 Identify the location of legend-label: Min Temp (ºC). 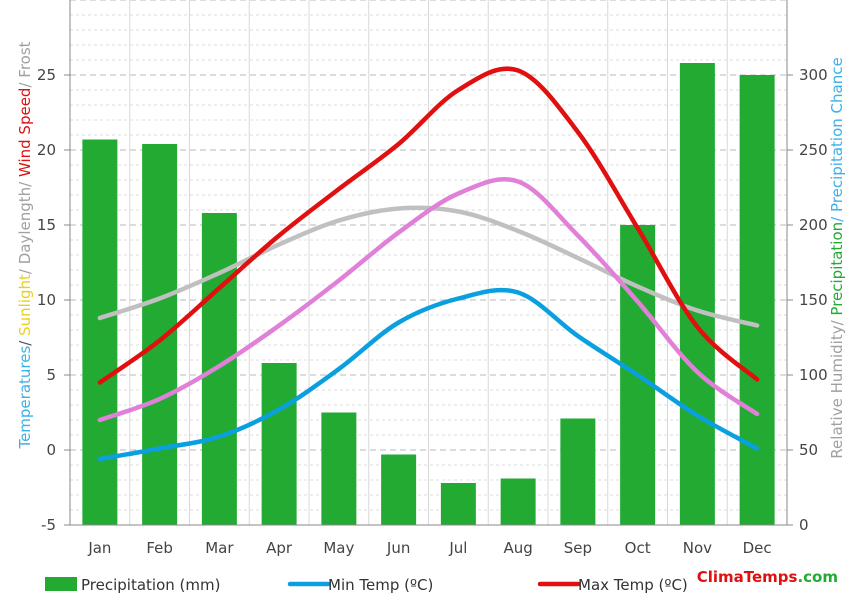
(380, 585).